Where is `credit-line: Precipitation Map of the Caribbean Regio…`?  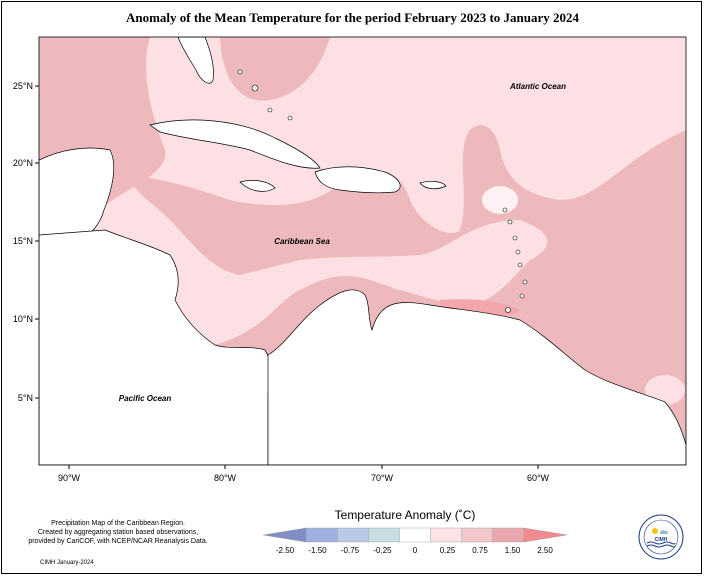 credit-line: Precipitation Map of the Caribbean Regio… is located at coordinates (118, 523).